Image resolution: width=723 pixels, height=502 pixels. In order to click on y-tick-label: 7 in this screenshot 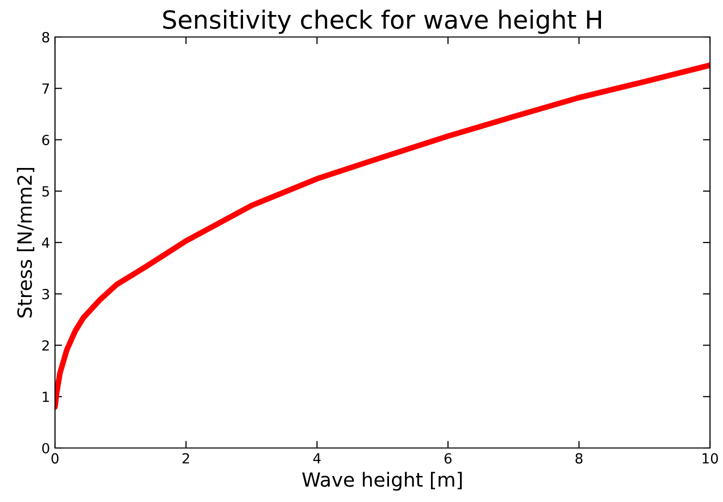, I will do `click(45, 89)`.